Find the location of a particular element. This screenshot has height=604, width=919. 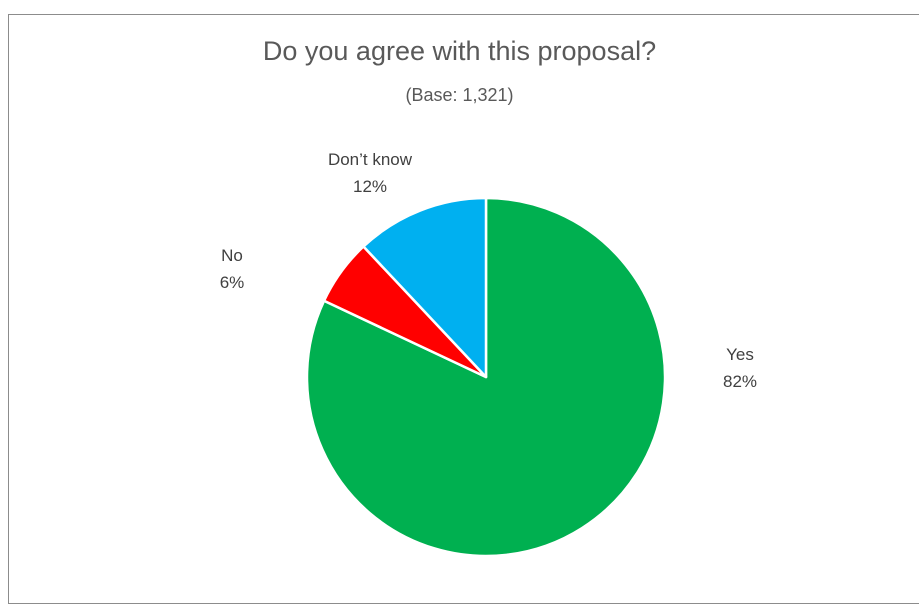

slice-value-label-no: 6% is located at coordinates (232, 282).